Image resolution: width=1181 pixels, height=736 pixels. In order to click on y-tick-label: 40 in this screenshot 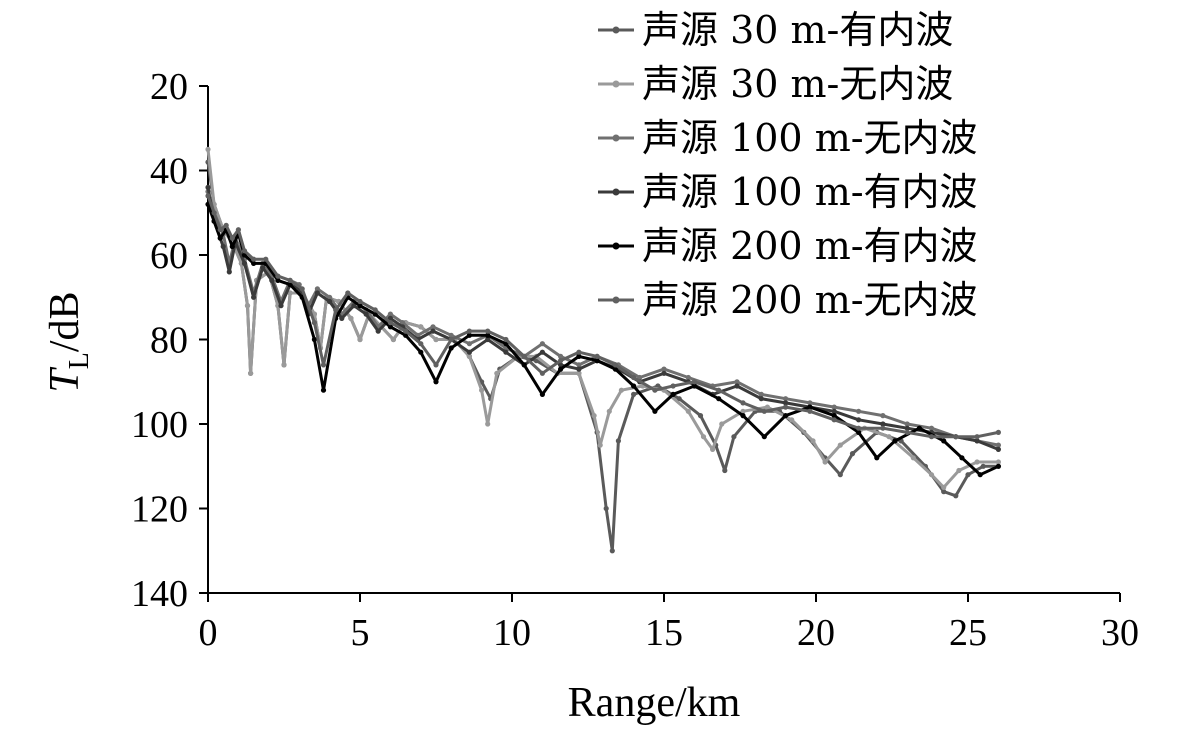, I will do `click(169, 172)`.